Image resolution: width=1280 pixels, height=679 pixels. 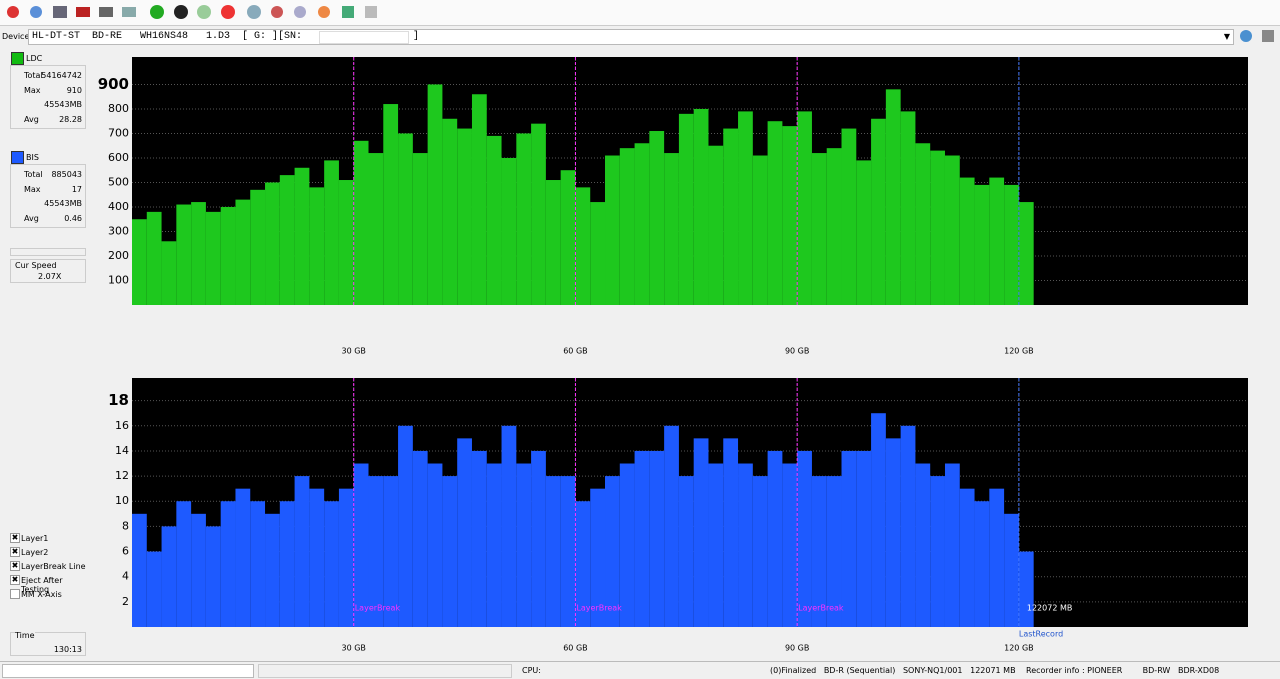 What do you see at coordinates (61, 75) in the screenshot?
I see `stat-value: 54164742` at bounding box center [61, 75].